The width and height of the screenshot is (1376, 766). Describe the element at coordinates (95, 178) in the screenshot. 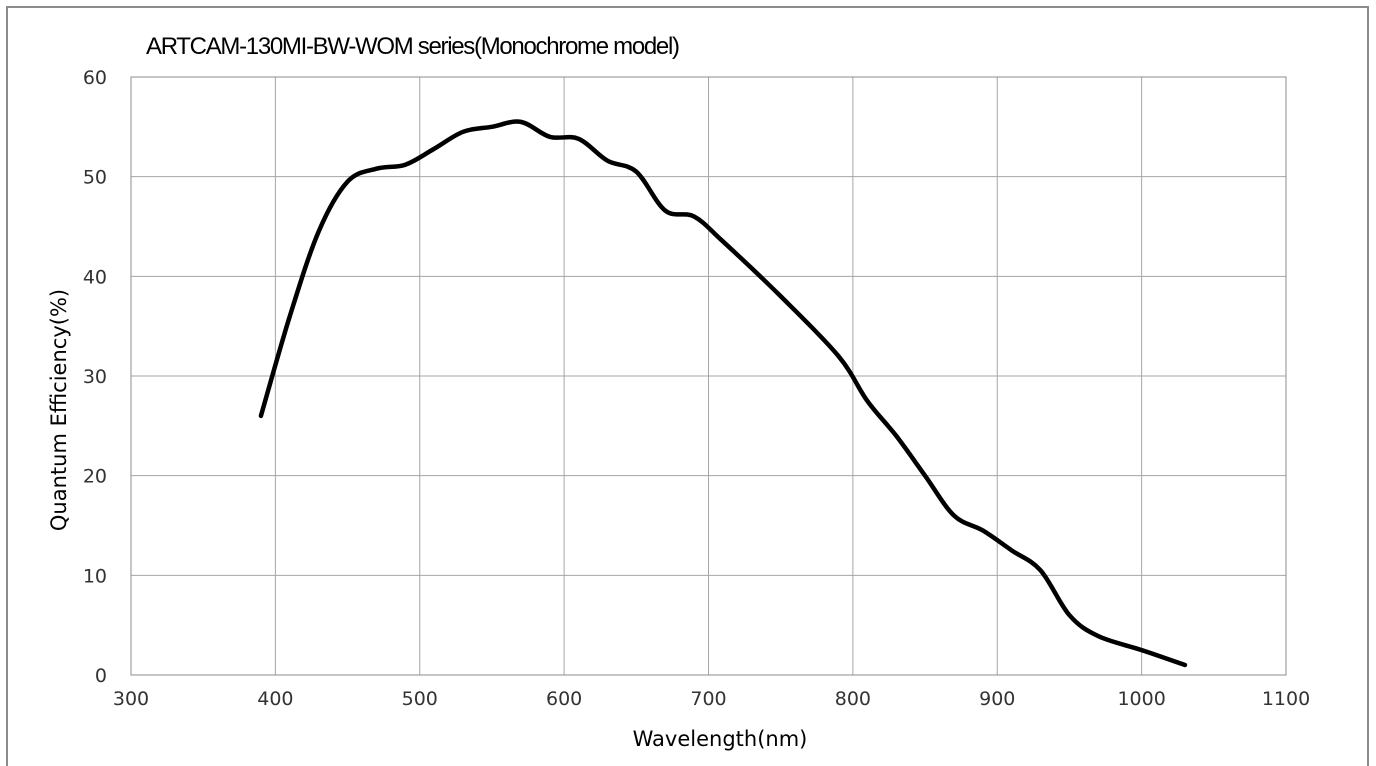

I see `y-tick-label: 50` at that location.